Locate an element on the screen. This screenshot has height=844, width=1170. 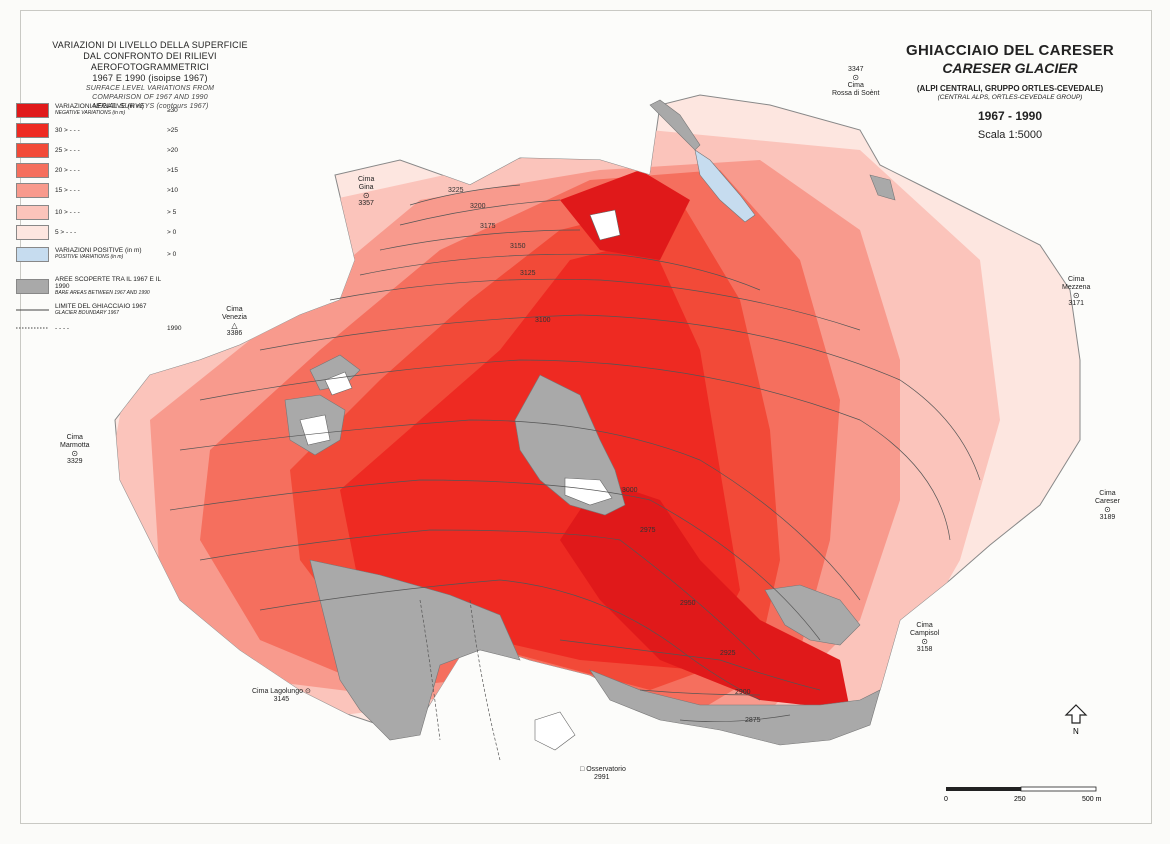
triangulation-point-icon: △ is located at coordinates (234, 325).